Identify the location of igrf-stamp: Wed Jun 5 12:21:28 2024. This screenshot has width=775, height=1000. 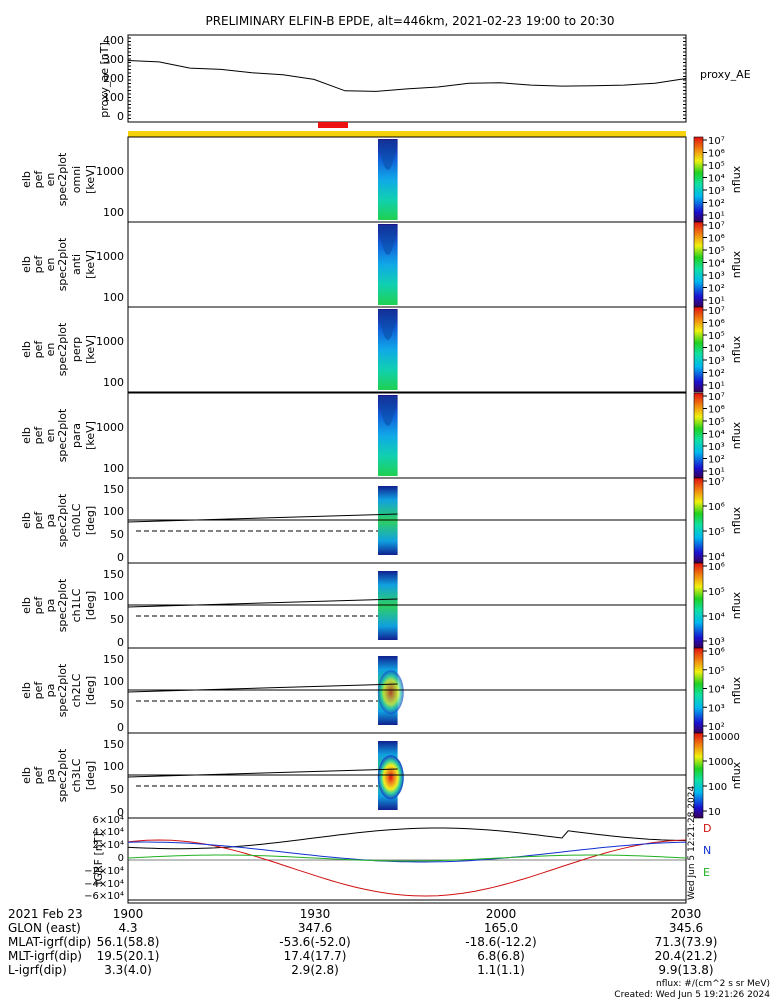
(692, 843).